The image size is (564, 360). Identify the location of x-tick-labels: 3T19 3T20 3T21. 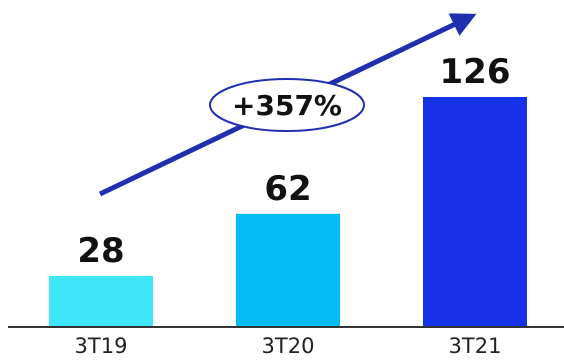
(288, 346).